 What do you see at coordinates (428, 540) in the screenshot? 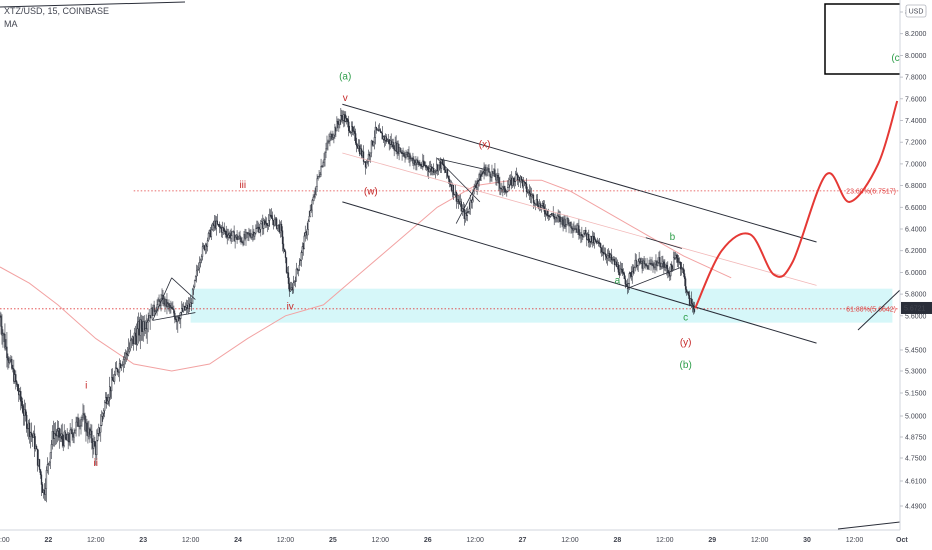
I see `x-tick-9: 26` at bounding box center [428, 540].